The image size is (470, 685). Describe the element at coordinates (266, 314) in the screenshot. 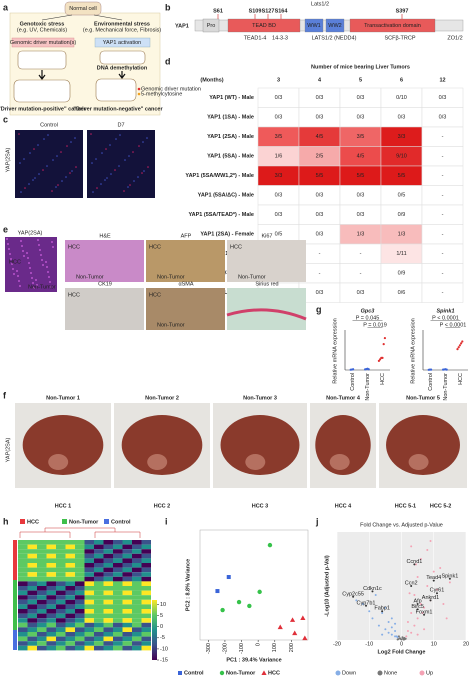

I see `fiber` at that location.